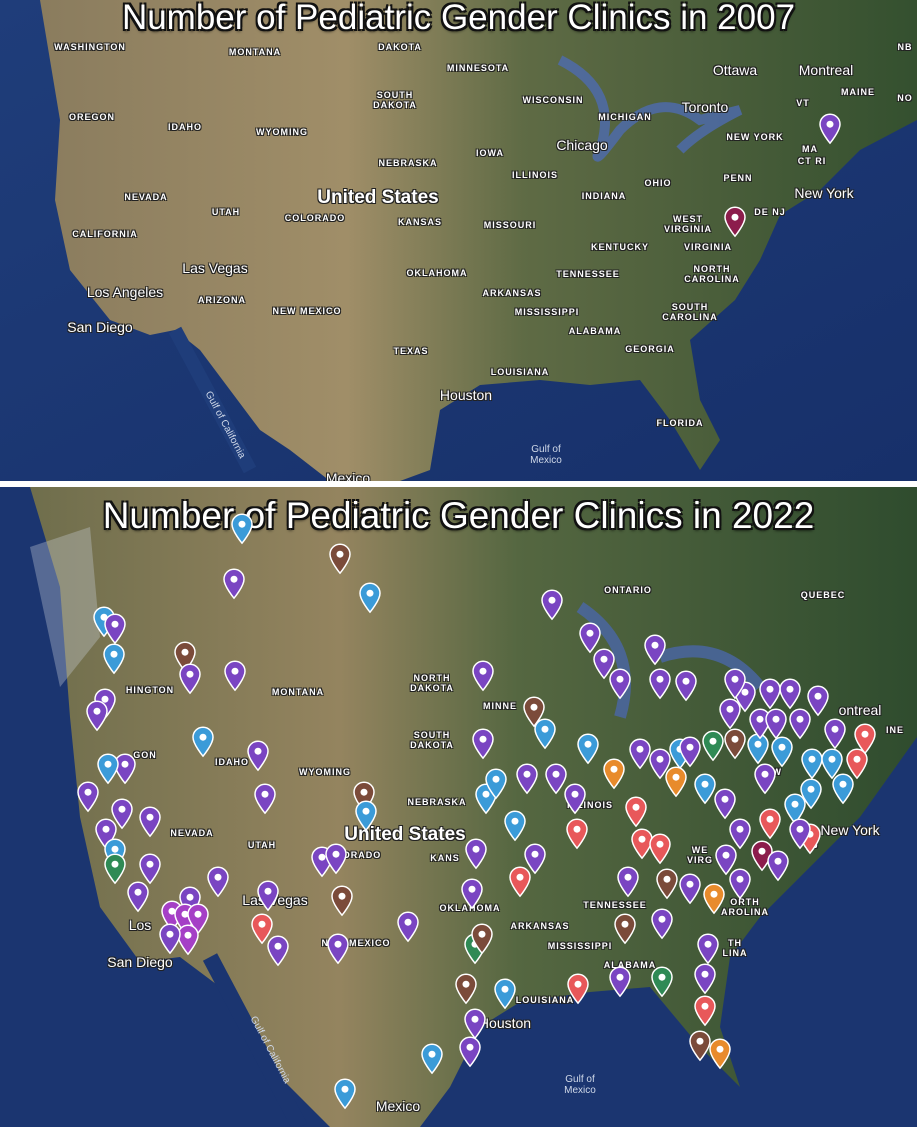  What do you see at coordinates (188, 939) in the screenshot?
I see `magenta-clinic-marker-icon` at bounding box center [188, 939].